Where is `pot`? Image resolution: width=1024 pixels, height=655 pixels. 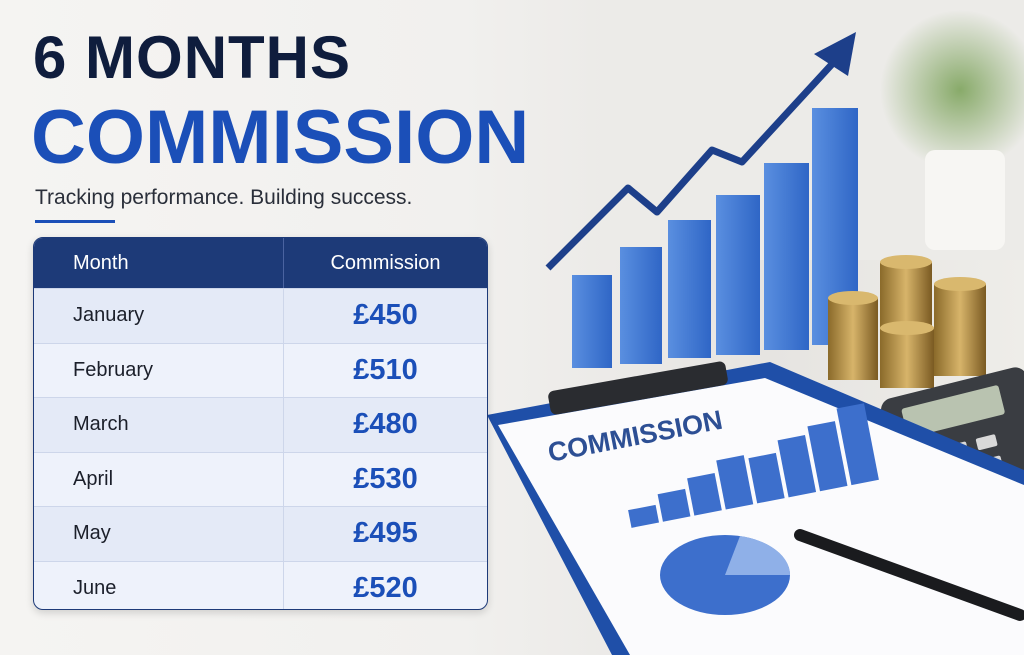 pot is located at coordinates (965, 200).